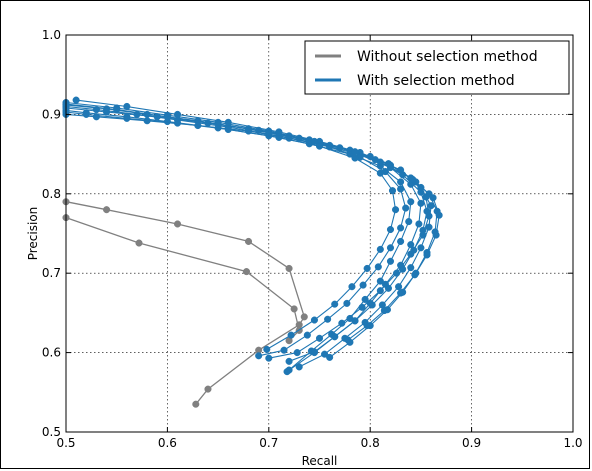 This screenshot has width=592, height=471. What do you see at coordinates (65, 443) in the screenshot?
I see `x-tick-label: 0.5` at bounding box center [65, 443].